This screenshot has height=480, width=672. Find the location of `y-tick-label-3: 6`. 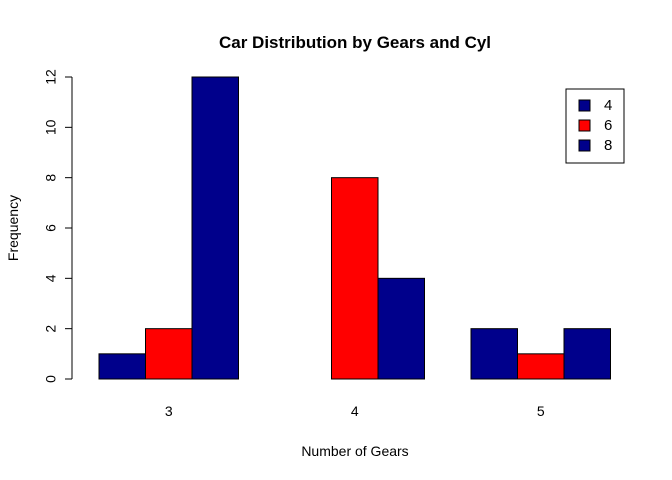

y-tick-label-3: 6 is located at coordinates (51, 228).